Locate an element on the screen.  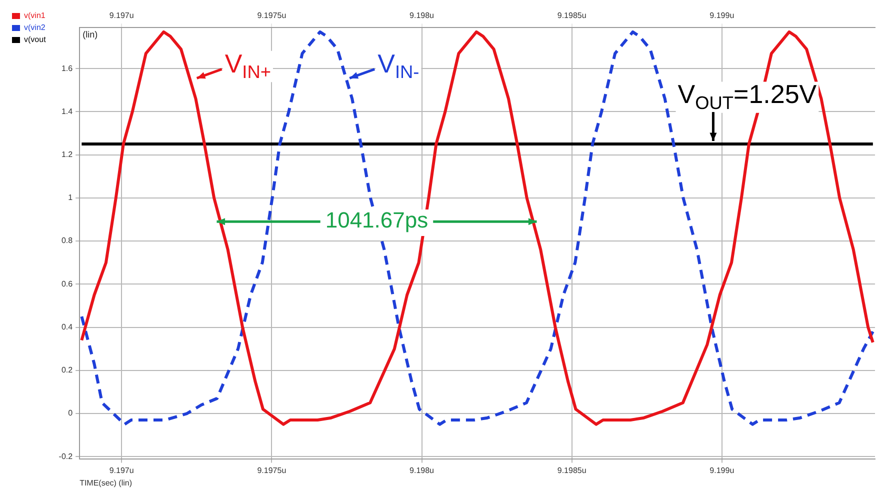
x-tick-label: 9.197u is located at coordinates (121, 470).